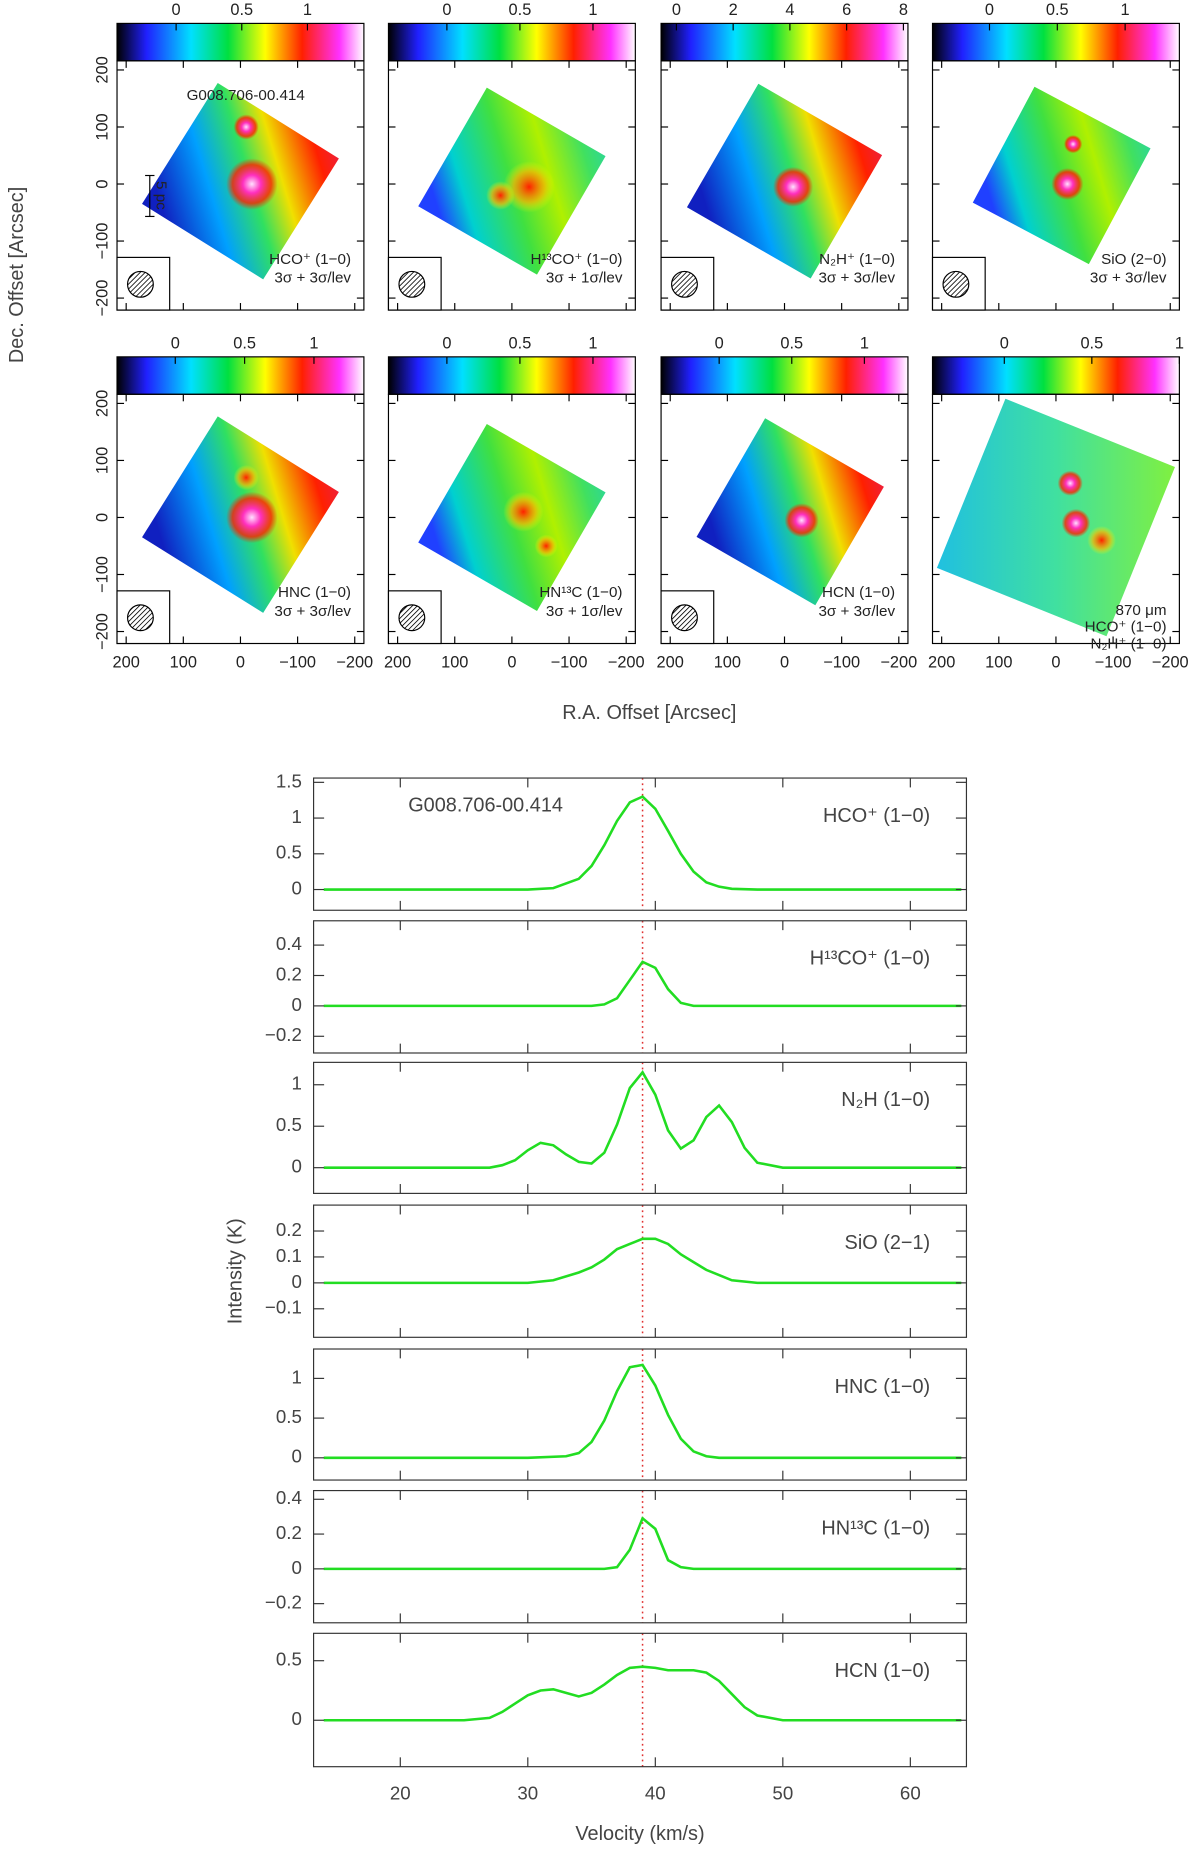 This screenshot has width=1200, height=1850. I want to click on x-tick-label: 60, so click(910, 1793).